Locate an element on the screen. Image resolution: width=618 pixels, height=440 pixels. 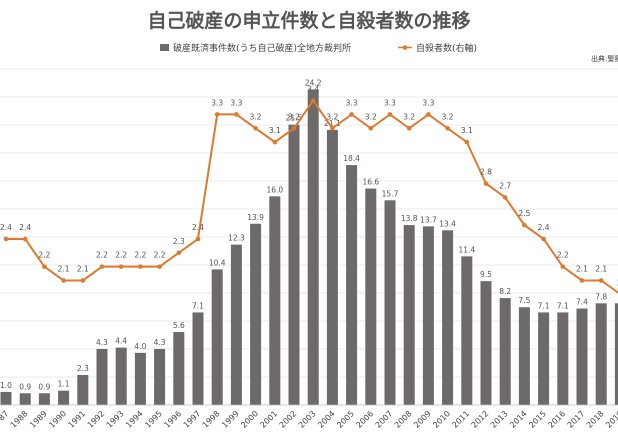
x-tick-label: 2005 is located at coordinates (345, 419).